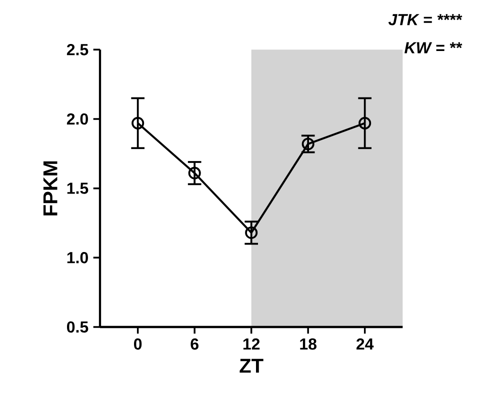 The height and width of the screenshot is (408, 479). Describe the element at coordinates (50, 188) in the screenshot. I see `y-axis-title: FPKM` at that location.